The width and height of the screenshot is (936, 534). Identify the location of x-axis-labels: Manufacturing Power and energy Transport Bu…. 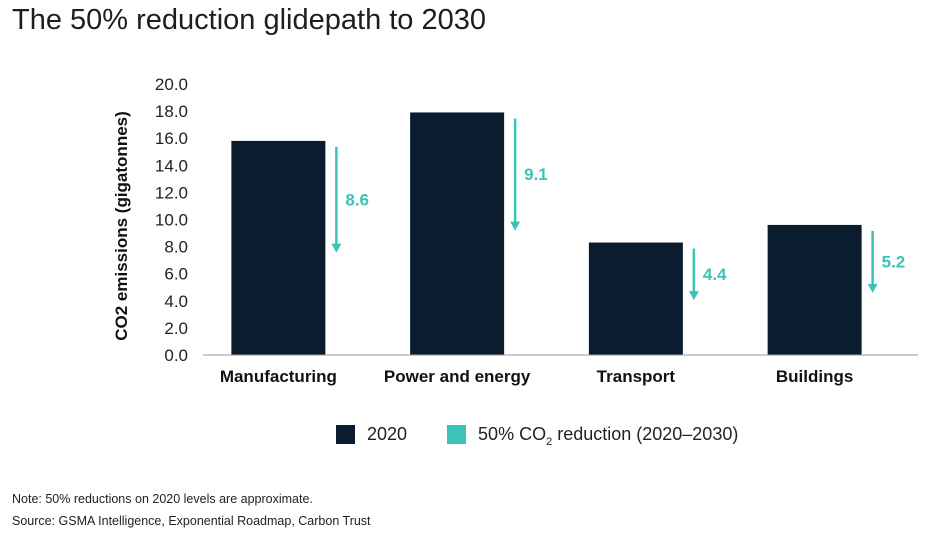
(537, 376).